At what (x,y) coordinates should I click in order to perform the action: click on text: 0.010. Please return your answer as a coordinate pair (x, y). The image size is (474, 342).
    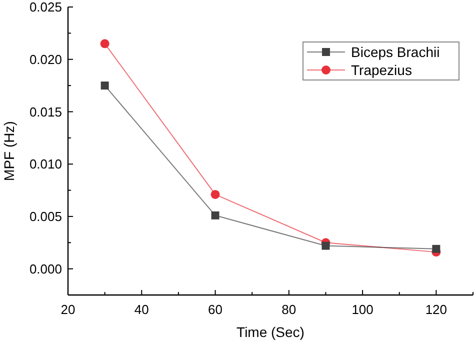
    Looking at the image, I should click on (45, 164).